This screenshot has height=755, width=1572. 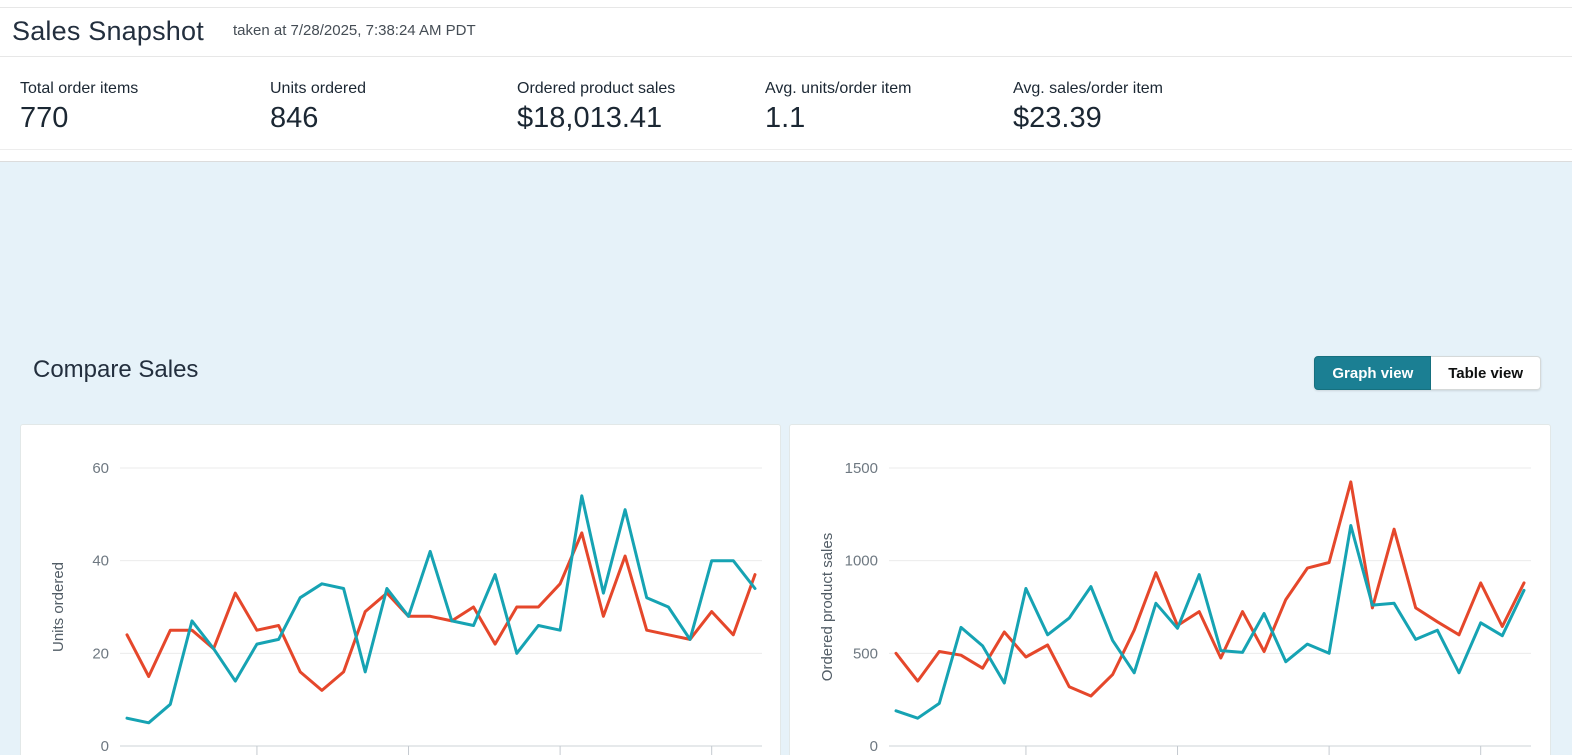 I want to click on svg-text: 1500, so click(x=861, y=468).